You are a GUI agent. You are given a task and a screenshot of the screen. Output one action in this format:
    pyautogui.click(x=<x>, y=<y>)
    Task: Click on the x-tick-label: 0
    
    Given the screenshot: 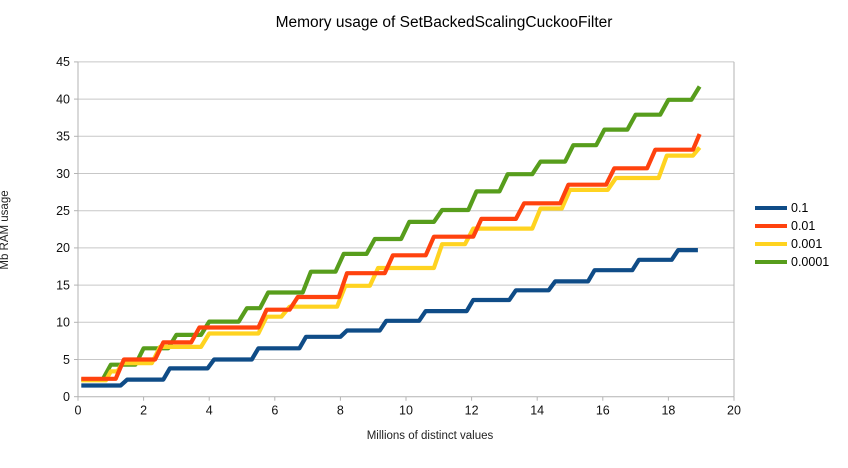 What is the action you would take?
    pyautogui.click(x=78, y=411)
    